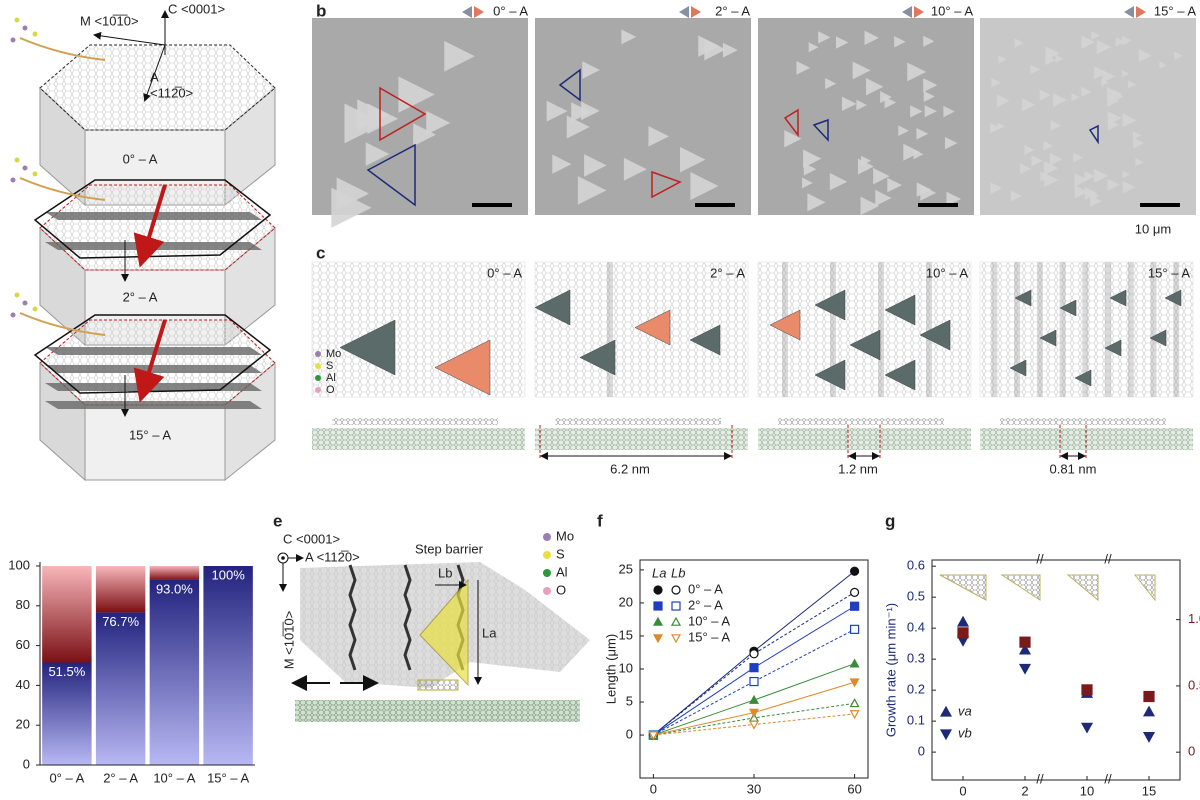 This screenshot has height=800, width=1200. I want to click on panel-letter: g, so click(890, 520).